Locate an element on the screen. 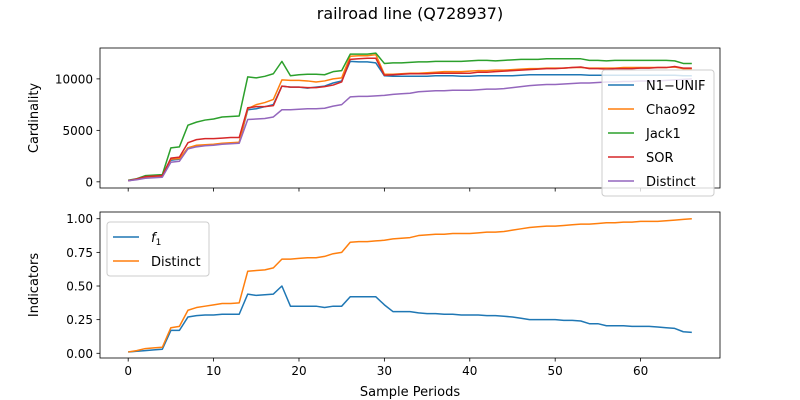 This screenshot has width=800, height=400. legend-label: Chao92 is located at coordinates (671, 110).